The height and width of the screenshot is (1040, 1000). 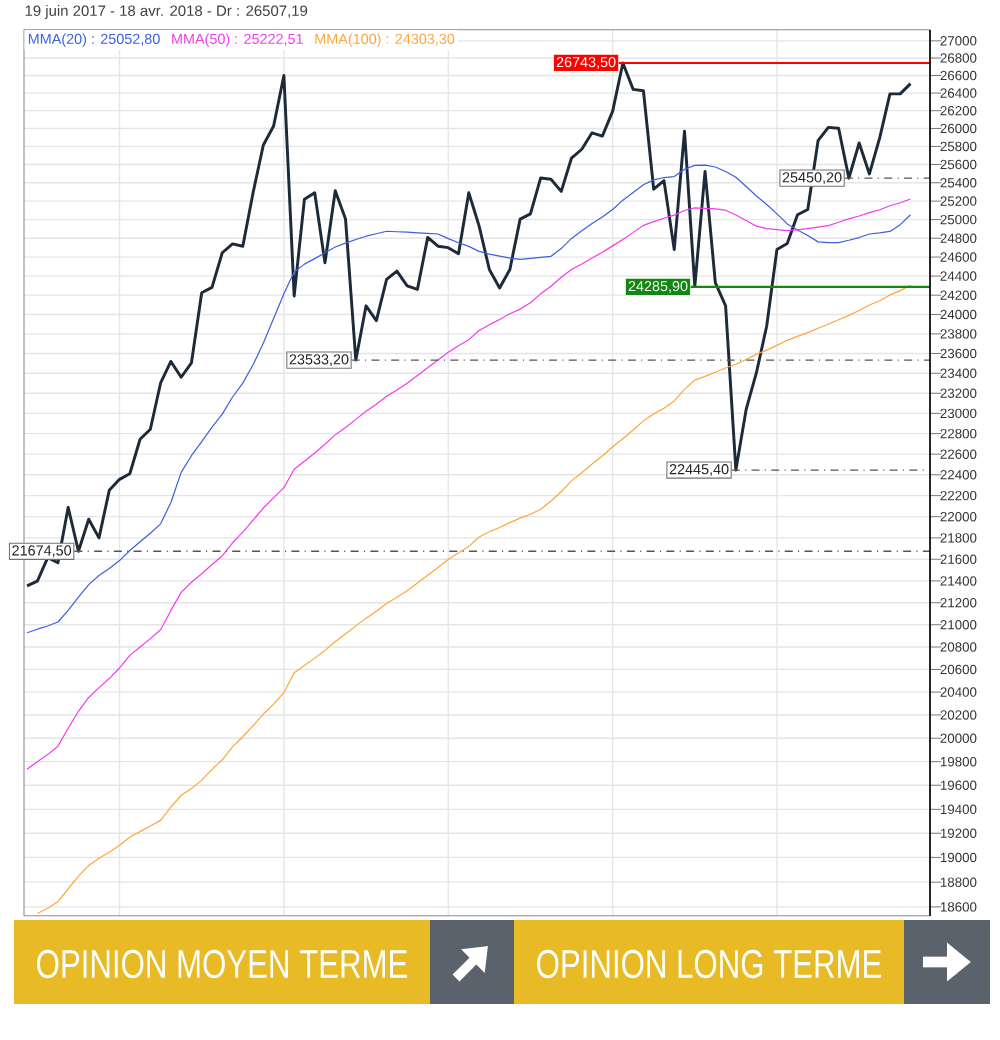 I want to click on text: OPINION MOYEN TERME, so click(x=222, y=964).